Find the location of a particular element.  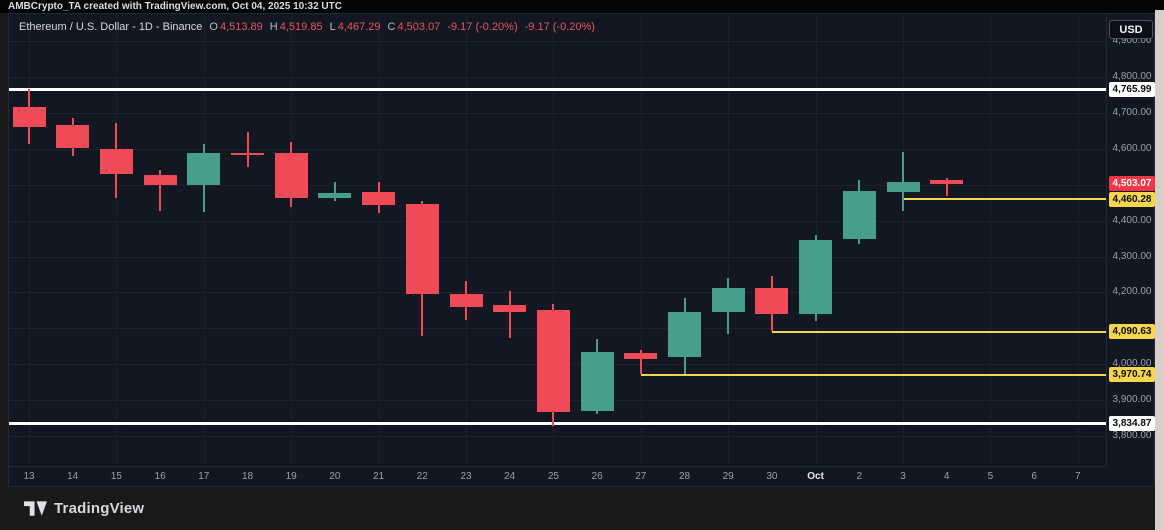

time-tick-label: 20 is located at coordinates (335, 476).